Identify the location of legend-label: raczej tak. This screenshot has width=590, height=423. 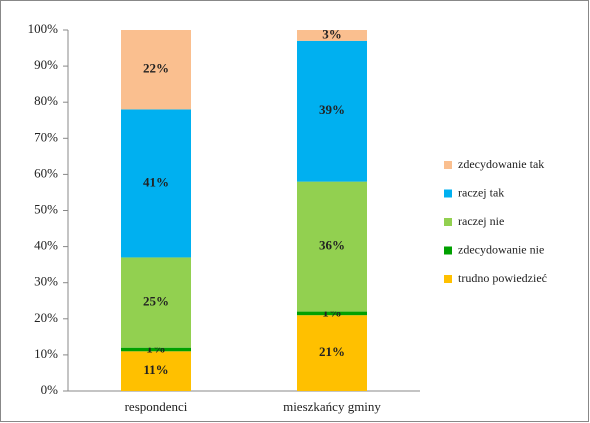
(481, 192).